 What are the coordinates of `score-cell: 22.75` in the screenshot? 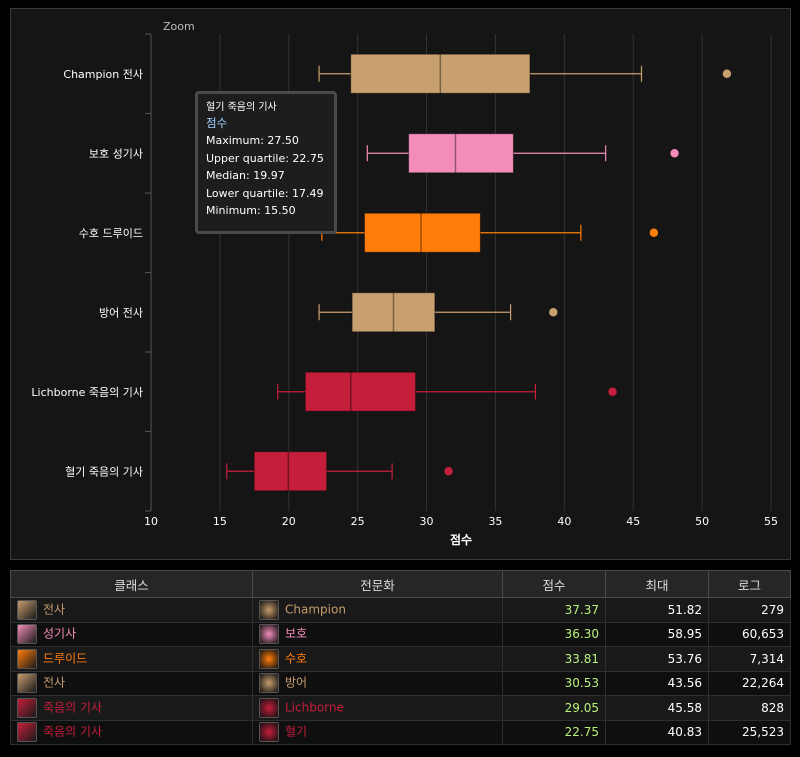 It's located at (554, 732).